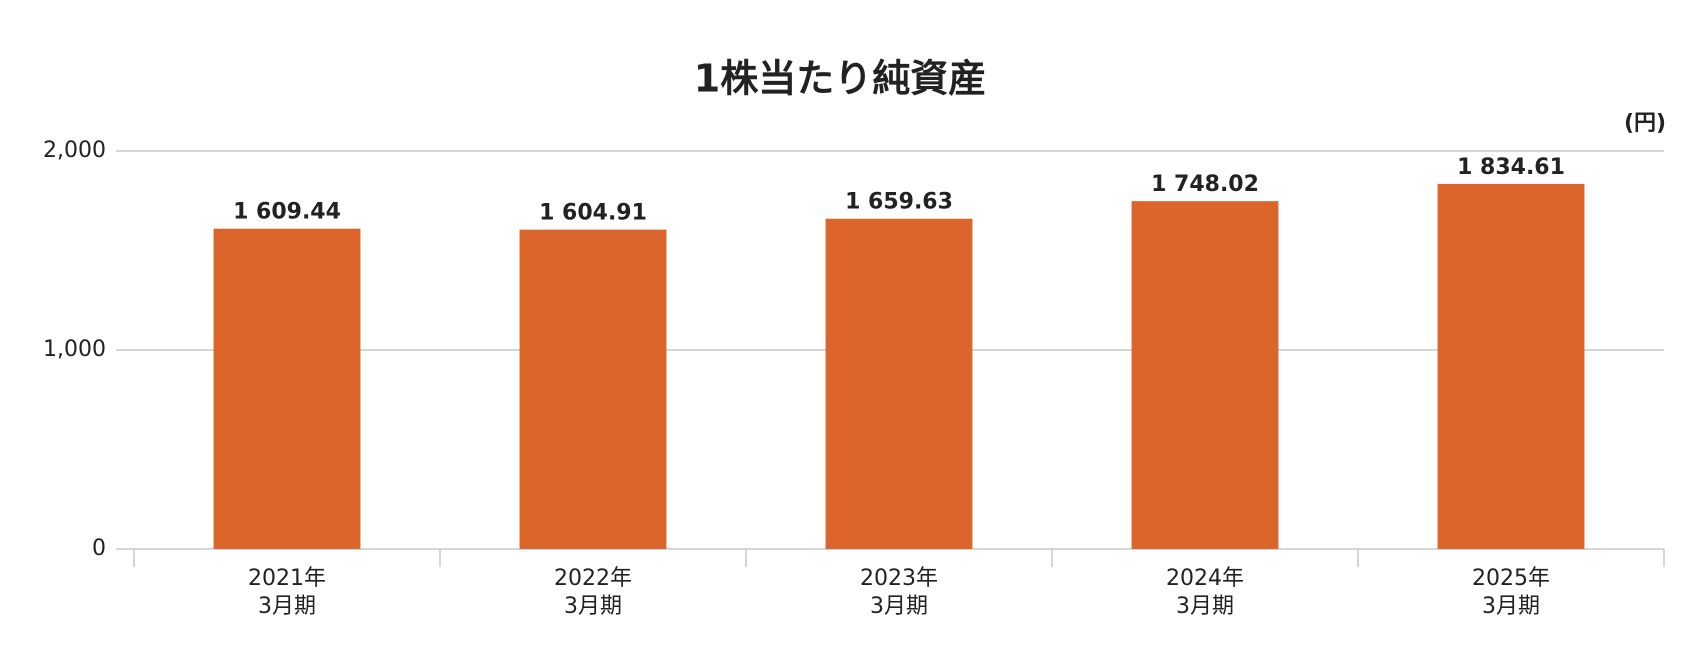 The height and width of the screenshot is (668, 1686). Describe the element at coordinates (1205, 592) in the screenshot. I see `x-tick-label: 2024年 3月期` at that location.